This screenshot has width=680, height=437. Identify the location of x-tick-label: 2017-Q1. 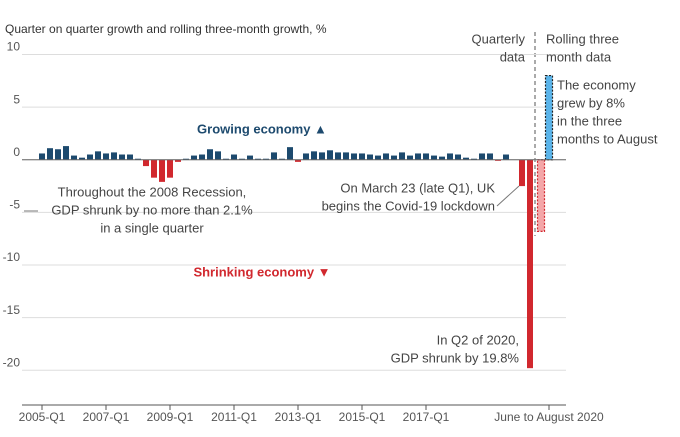
(426, 417).